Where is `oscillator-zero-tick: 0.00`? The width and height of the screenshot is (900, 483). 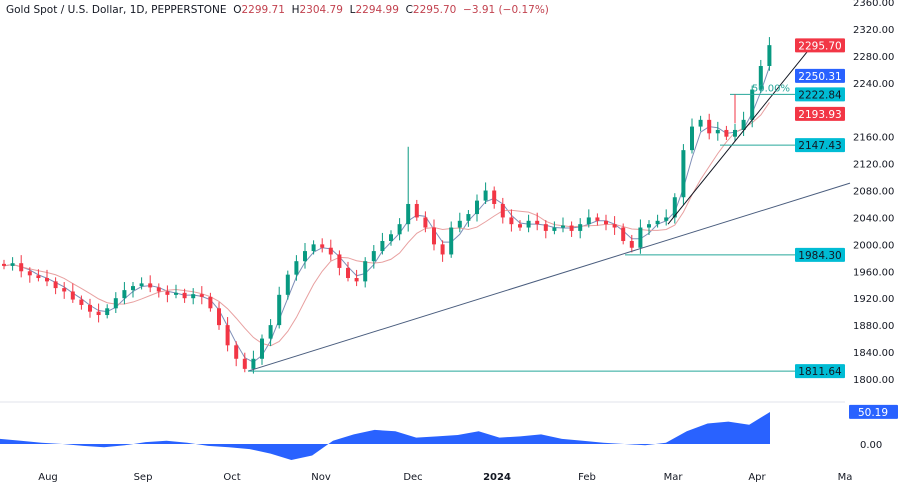 oscillator-zero-tick: 0.00 is located at coordinates (871, 445).